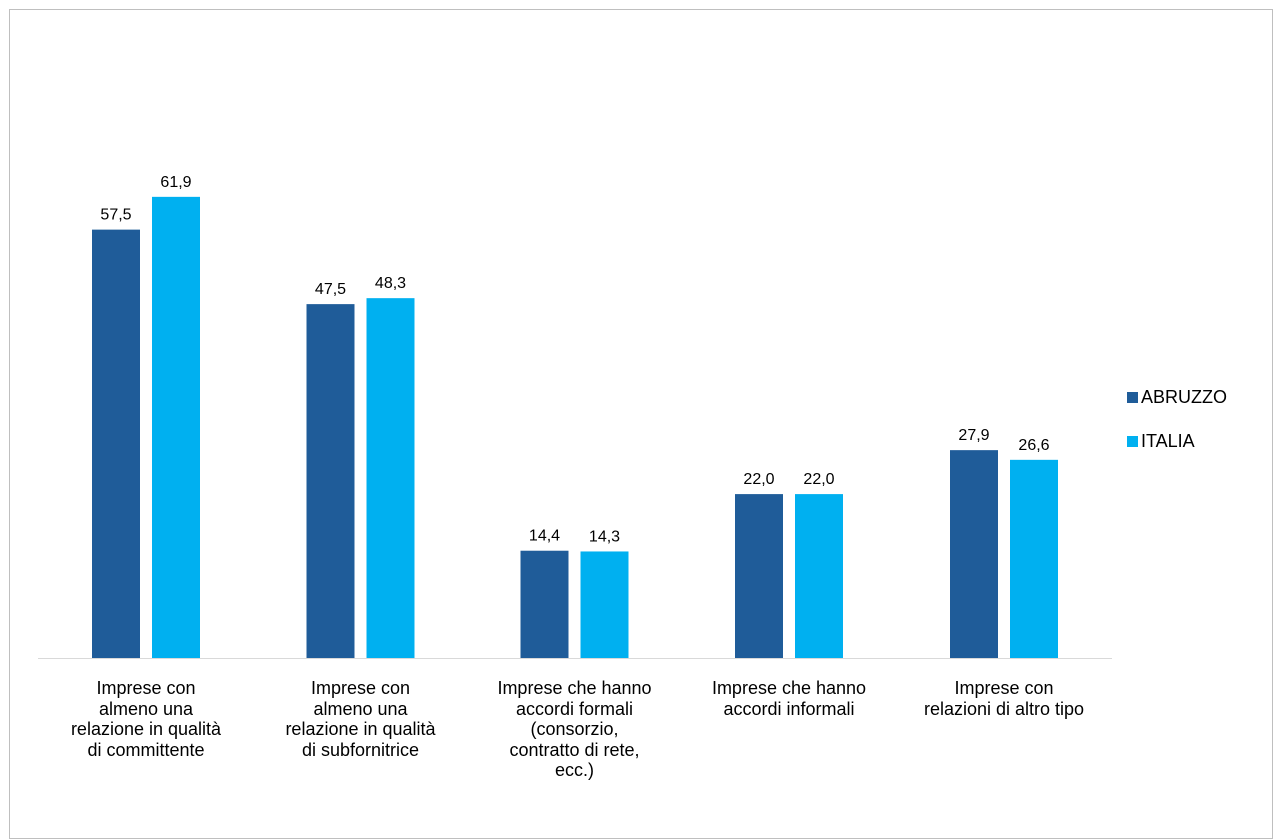 The image size is (1284, 839). What do you see at coordinates (1004, 698) in the screenshot?
I see `category-label-4: Imprese con relazioni di altro tipo` at bounding box center [1004, 698].